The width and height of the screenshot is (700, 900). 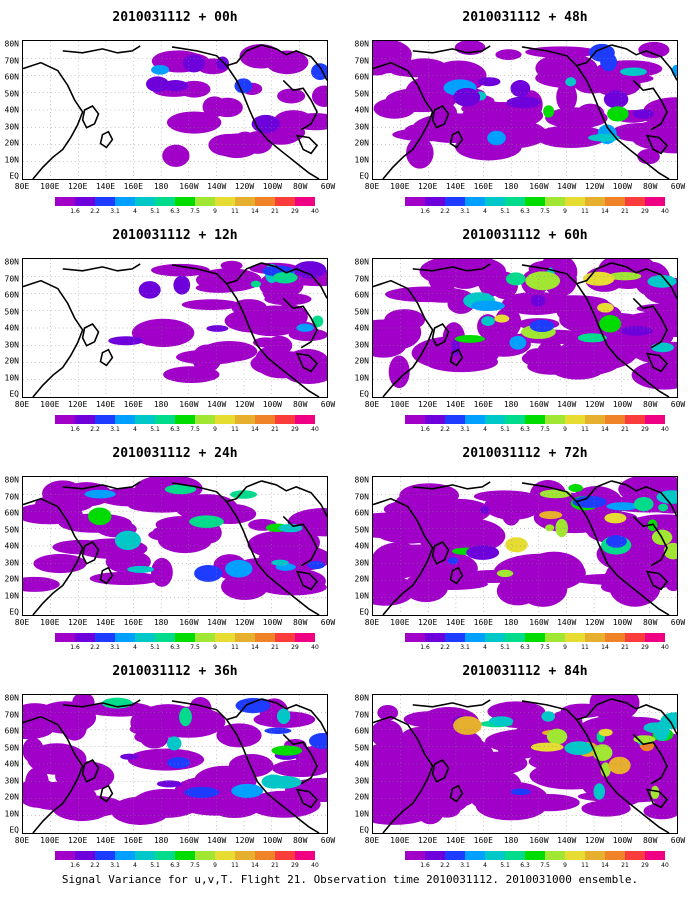 I want to click on panel-title: 2010031112 + 60h, so click(x=525, y=235).